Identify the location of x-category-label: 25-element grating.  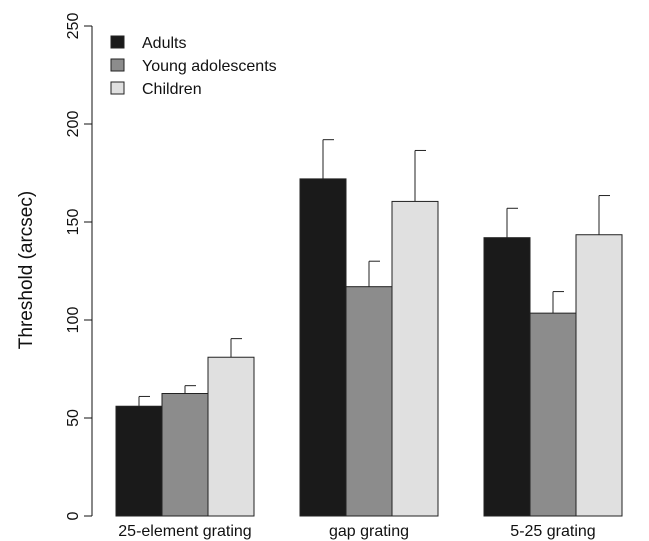
(184, 531).